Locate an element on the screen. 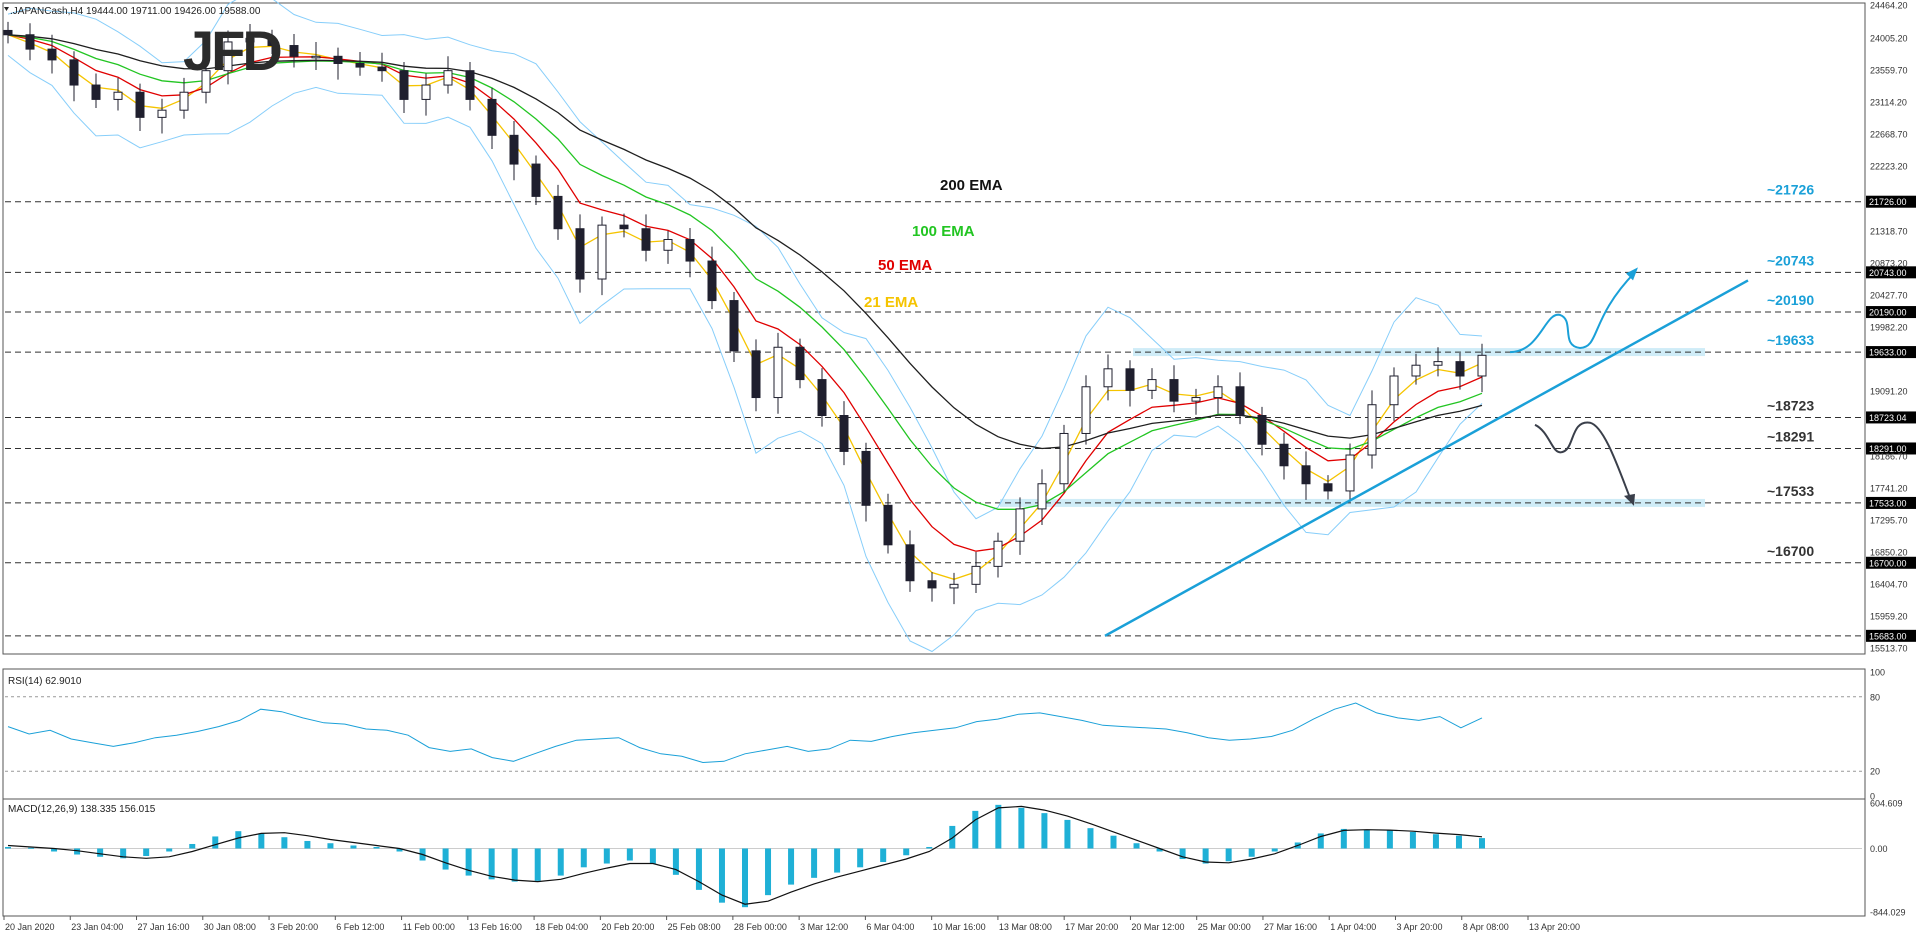 This screenshot has width=1916, height=941. time-label: 10 Mar 16:00 is located at coordinates (959, 927).